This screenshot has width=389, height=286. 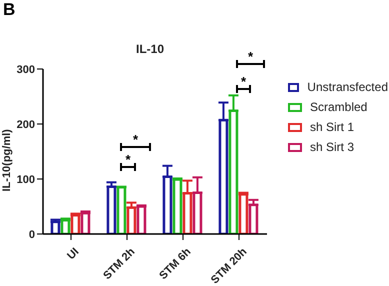 I want to click on y-tick-label: 0, so click(x=31, y=234).